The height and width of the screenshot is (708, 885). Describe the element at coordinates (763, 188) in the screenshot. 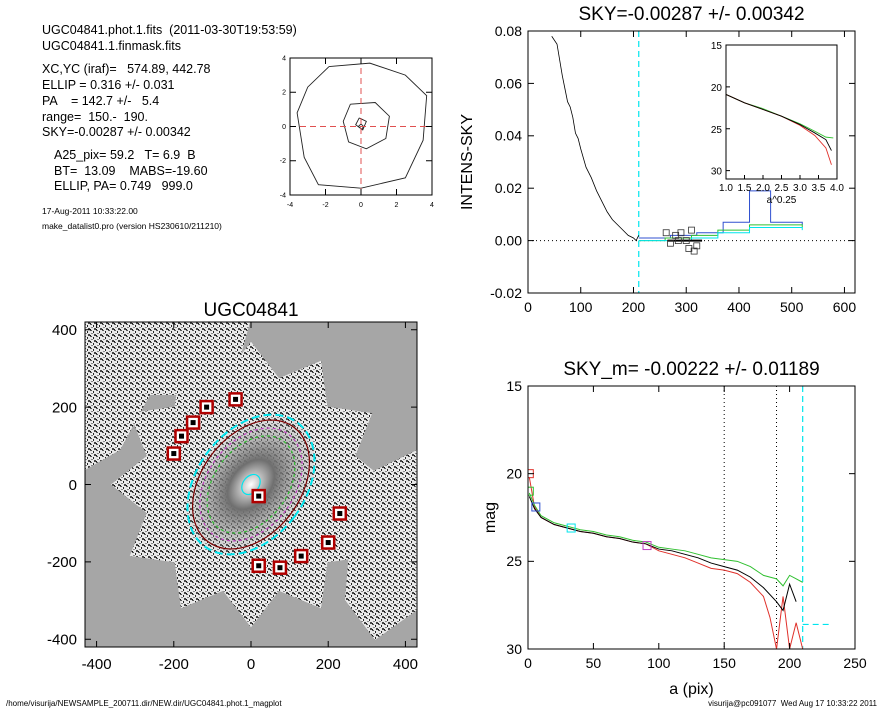

I see `inset-xtick-label: 2.0` at that location.